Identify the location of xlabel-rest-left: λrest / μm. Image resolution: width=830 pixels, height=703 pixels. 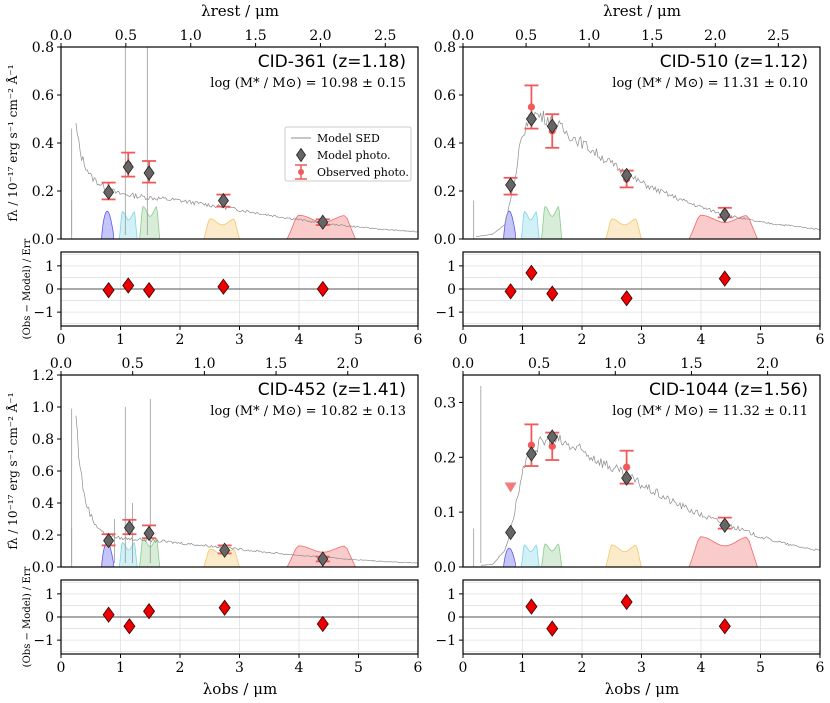
(240, 11).